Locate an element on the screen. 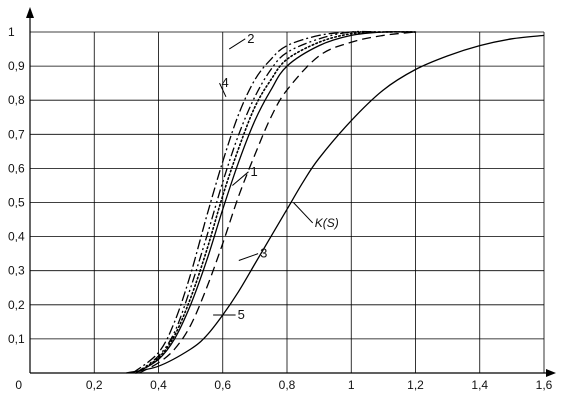 The width and height of the screenshot is (571, 403). x-tick-label: 1,6 is located at coordinates (544, 385).